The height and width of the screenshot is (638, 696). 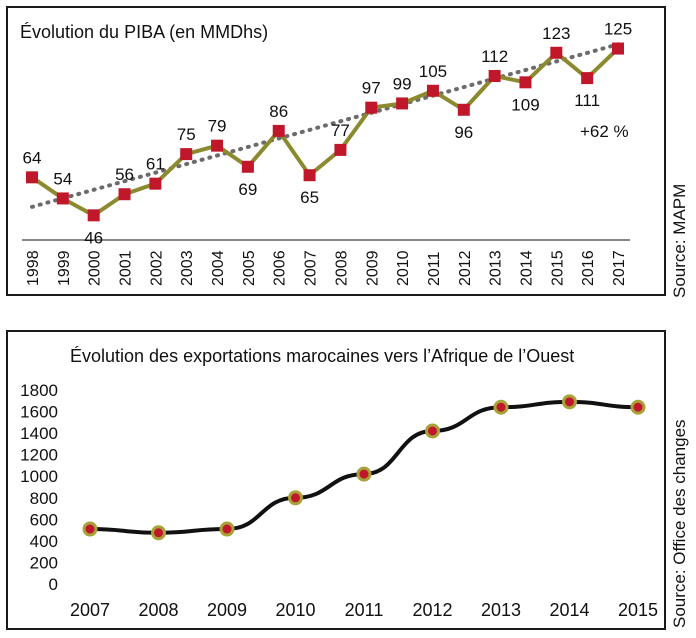 I want to click on piba-x-tick-label: 2012, so click(x=465, y=268).